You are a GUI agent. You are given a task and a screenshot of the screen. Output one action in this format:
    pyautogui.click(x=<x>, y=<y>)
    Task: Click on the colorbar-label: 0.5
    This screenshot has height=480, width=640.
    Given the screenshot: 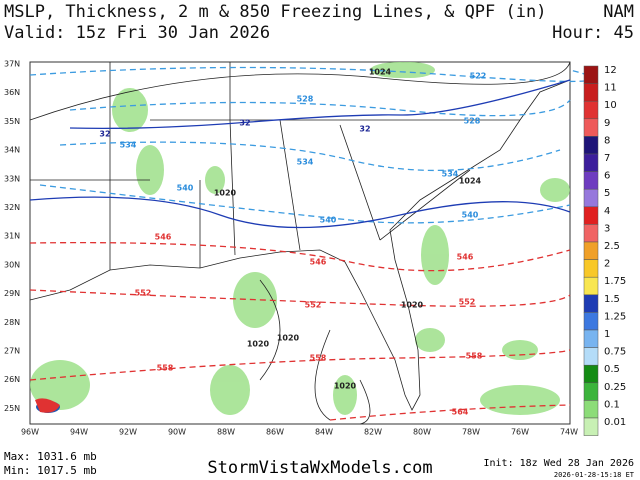 What is the action you would take?
    pyautogui.click(x=612, y=369)
    